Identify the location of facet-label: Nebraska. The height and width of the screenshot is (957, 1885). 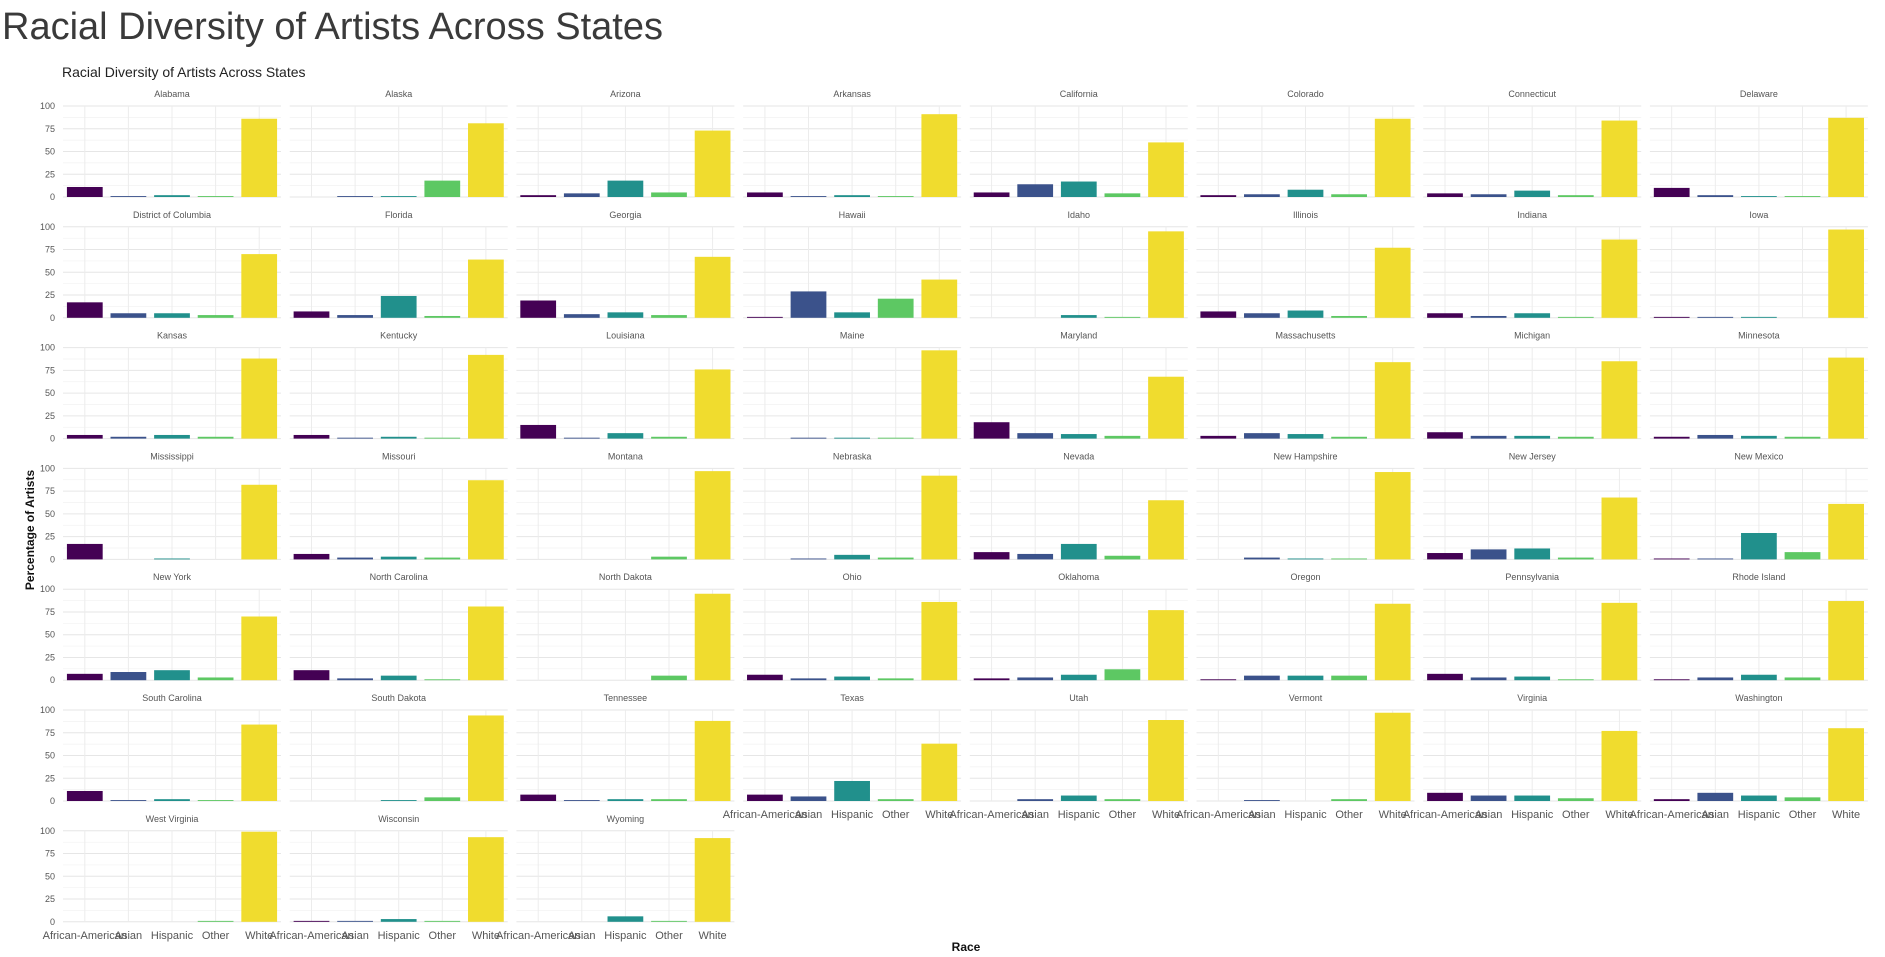
(852, 456).